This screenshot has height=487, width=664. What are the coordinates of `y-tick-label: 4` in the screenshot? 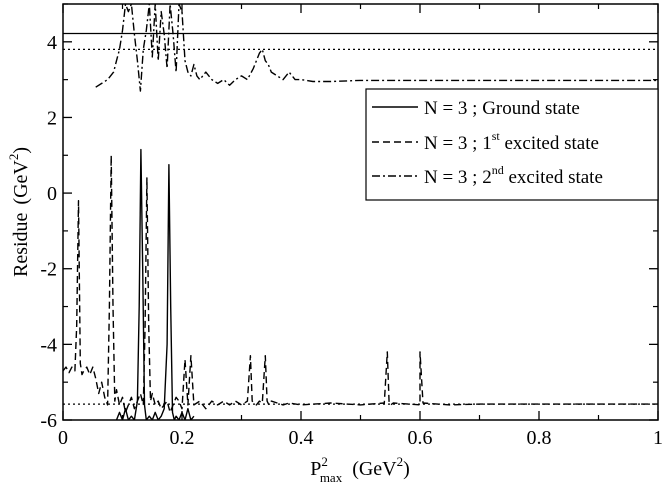 It's located at (52, 43).